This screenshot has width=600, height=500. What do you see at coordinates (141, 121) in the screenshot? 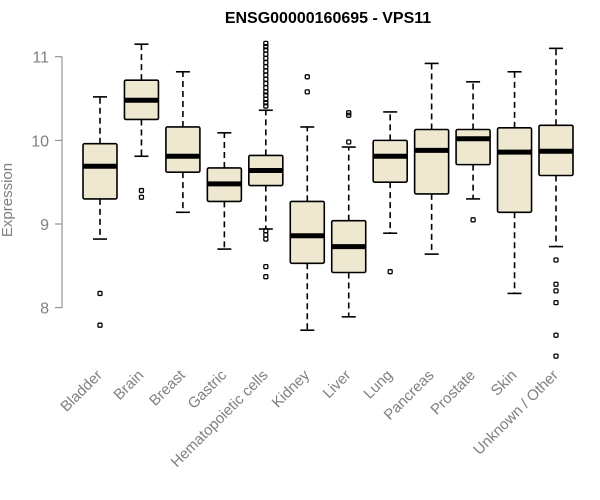
I see `box-brain` at bounding box center [141, 121].